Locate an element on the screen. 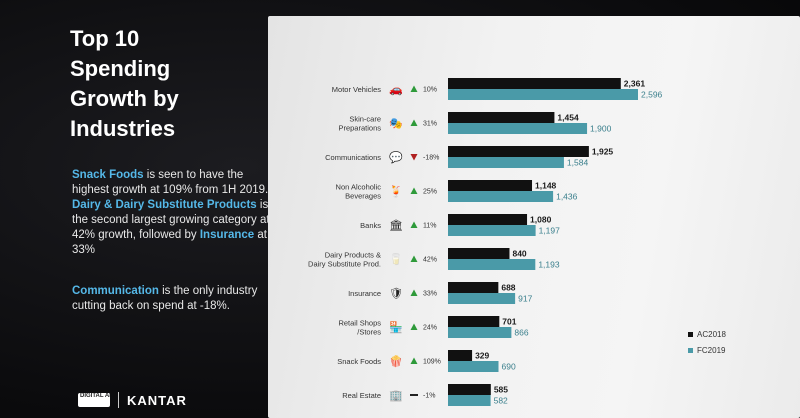 The width and height of the screenshot is (800, 418). text-segment: Communication is located at coordinates (115, 291).